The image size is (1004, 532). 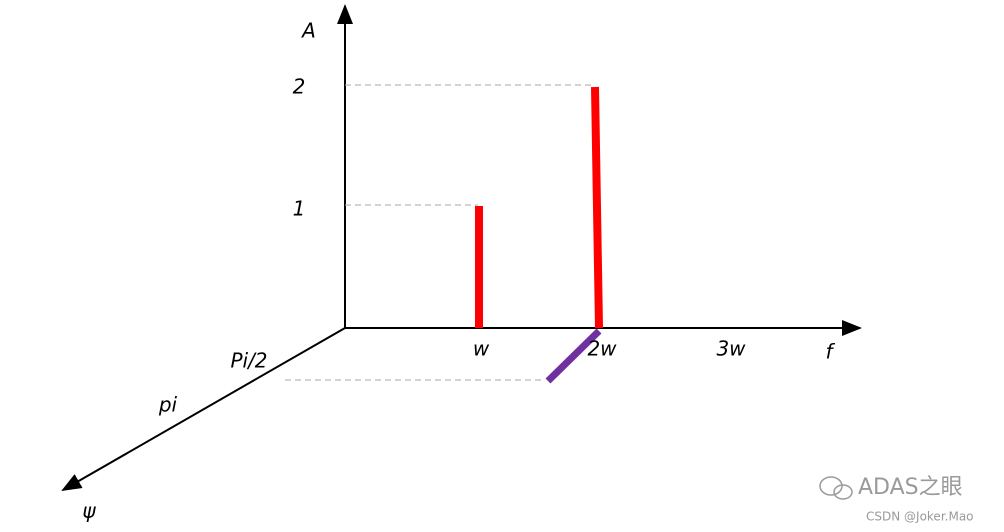 I want to click on watermark-credit: CSDN @Joker.Mao, so click(x=920, y=517).